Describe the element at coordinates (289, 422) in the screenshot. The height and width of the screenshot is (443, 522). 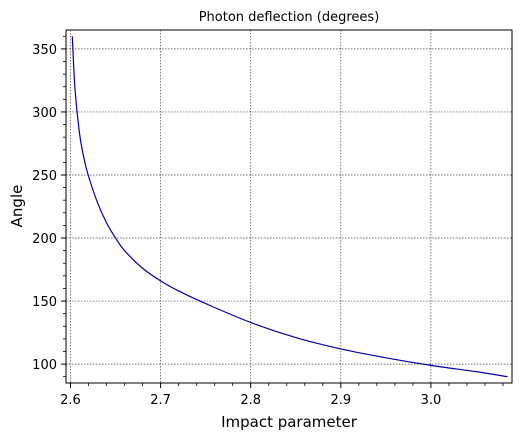
I see `x-axis-label: Impact parameter` at that location.